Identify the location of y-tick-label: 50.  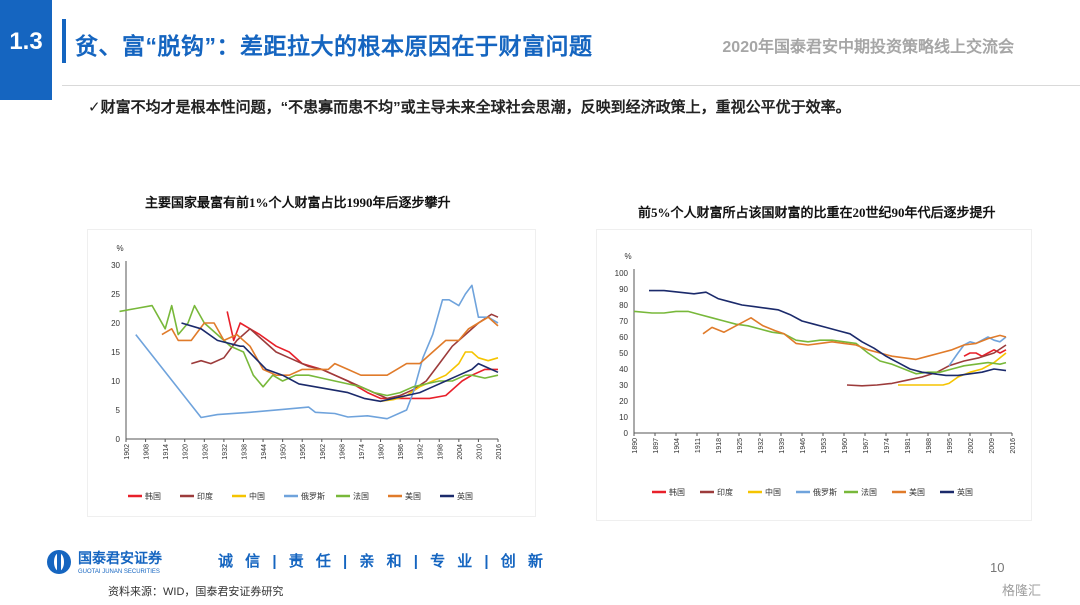
(623, 353).